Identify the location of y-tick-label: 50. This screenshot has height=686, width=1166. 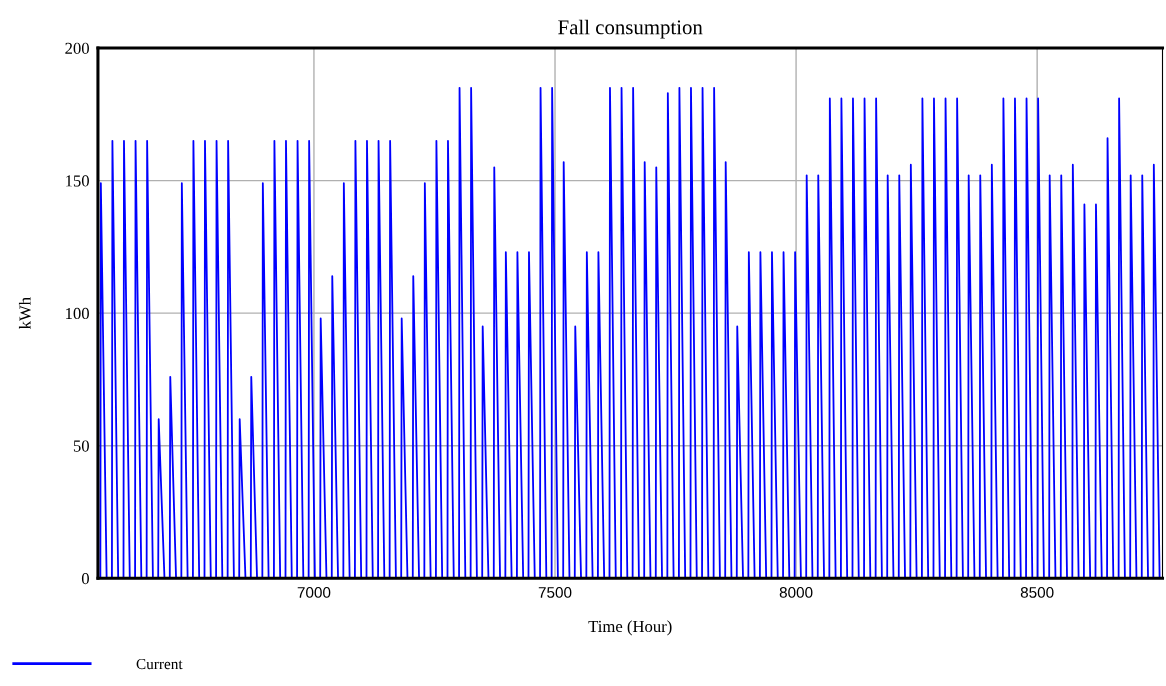
(81, 446).